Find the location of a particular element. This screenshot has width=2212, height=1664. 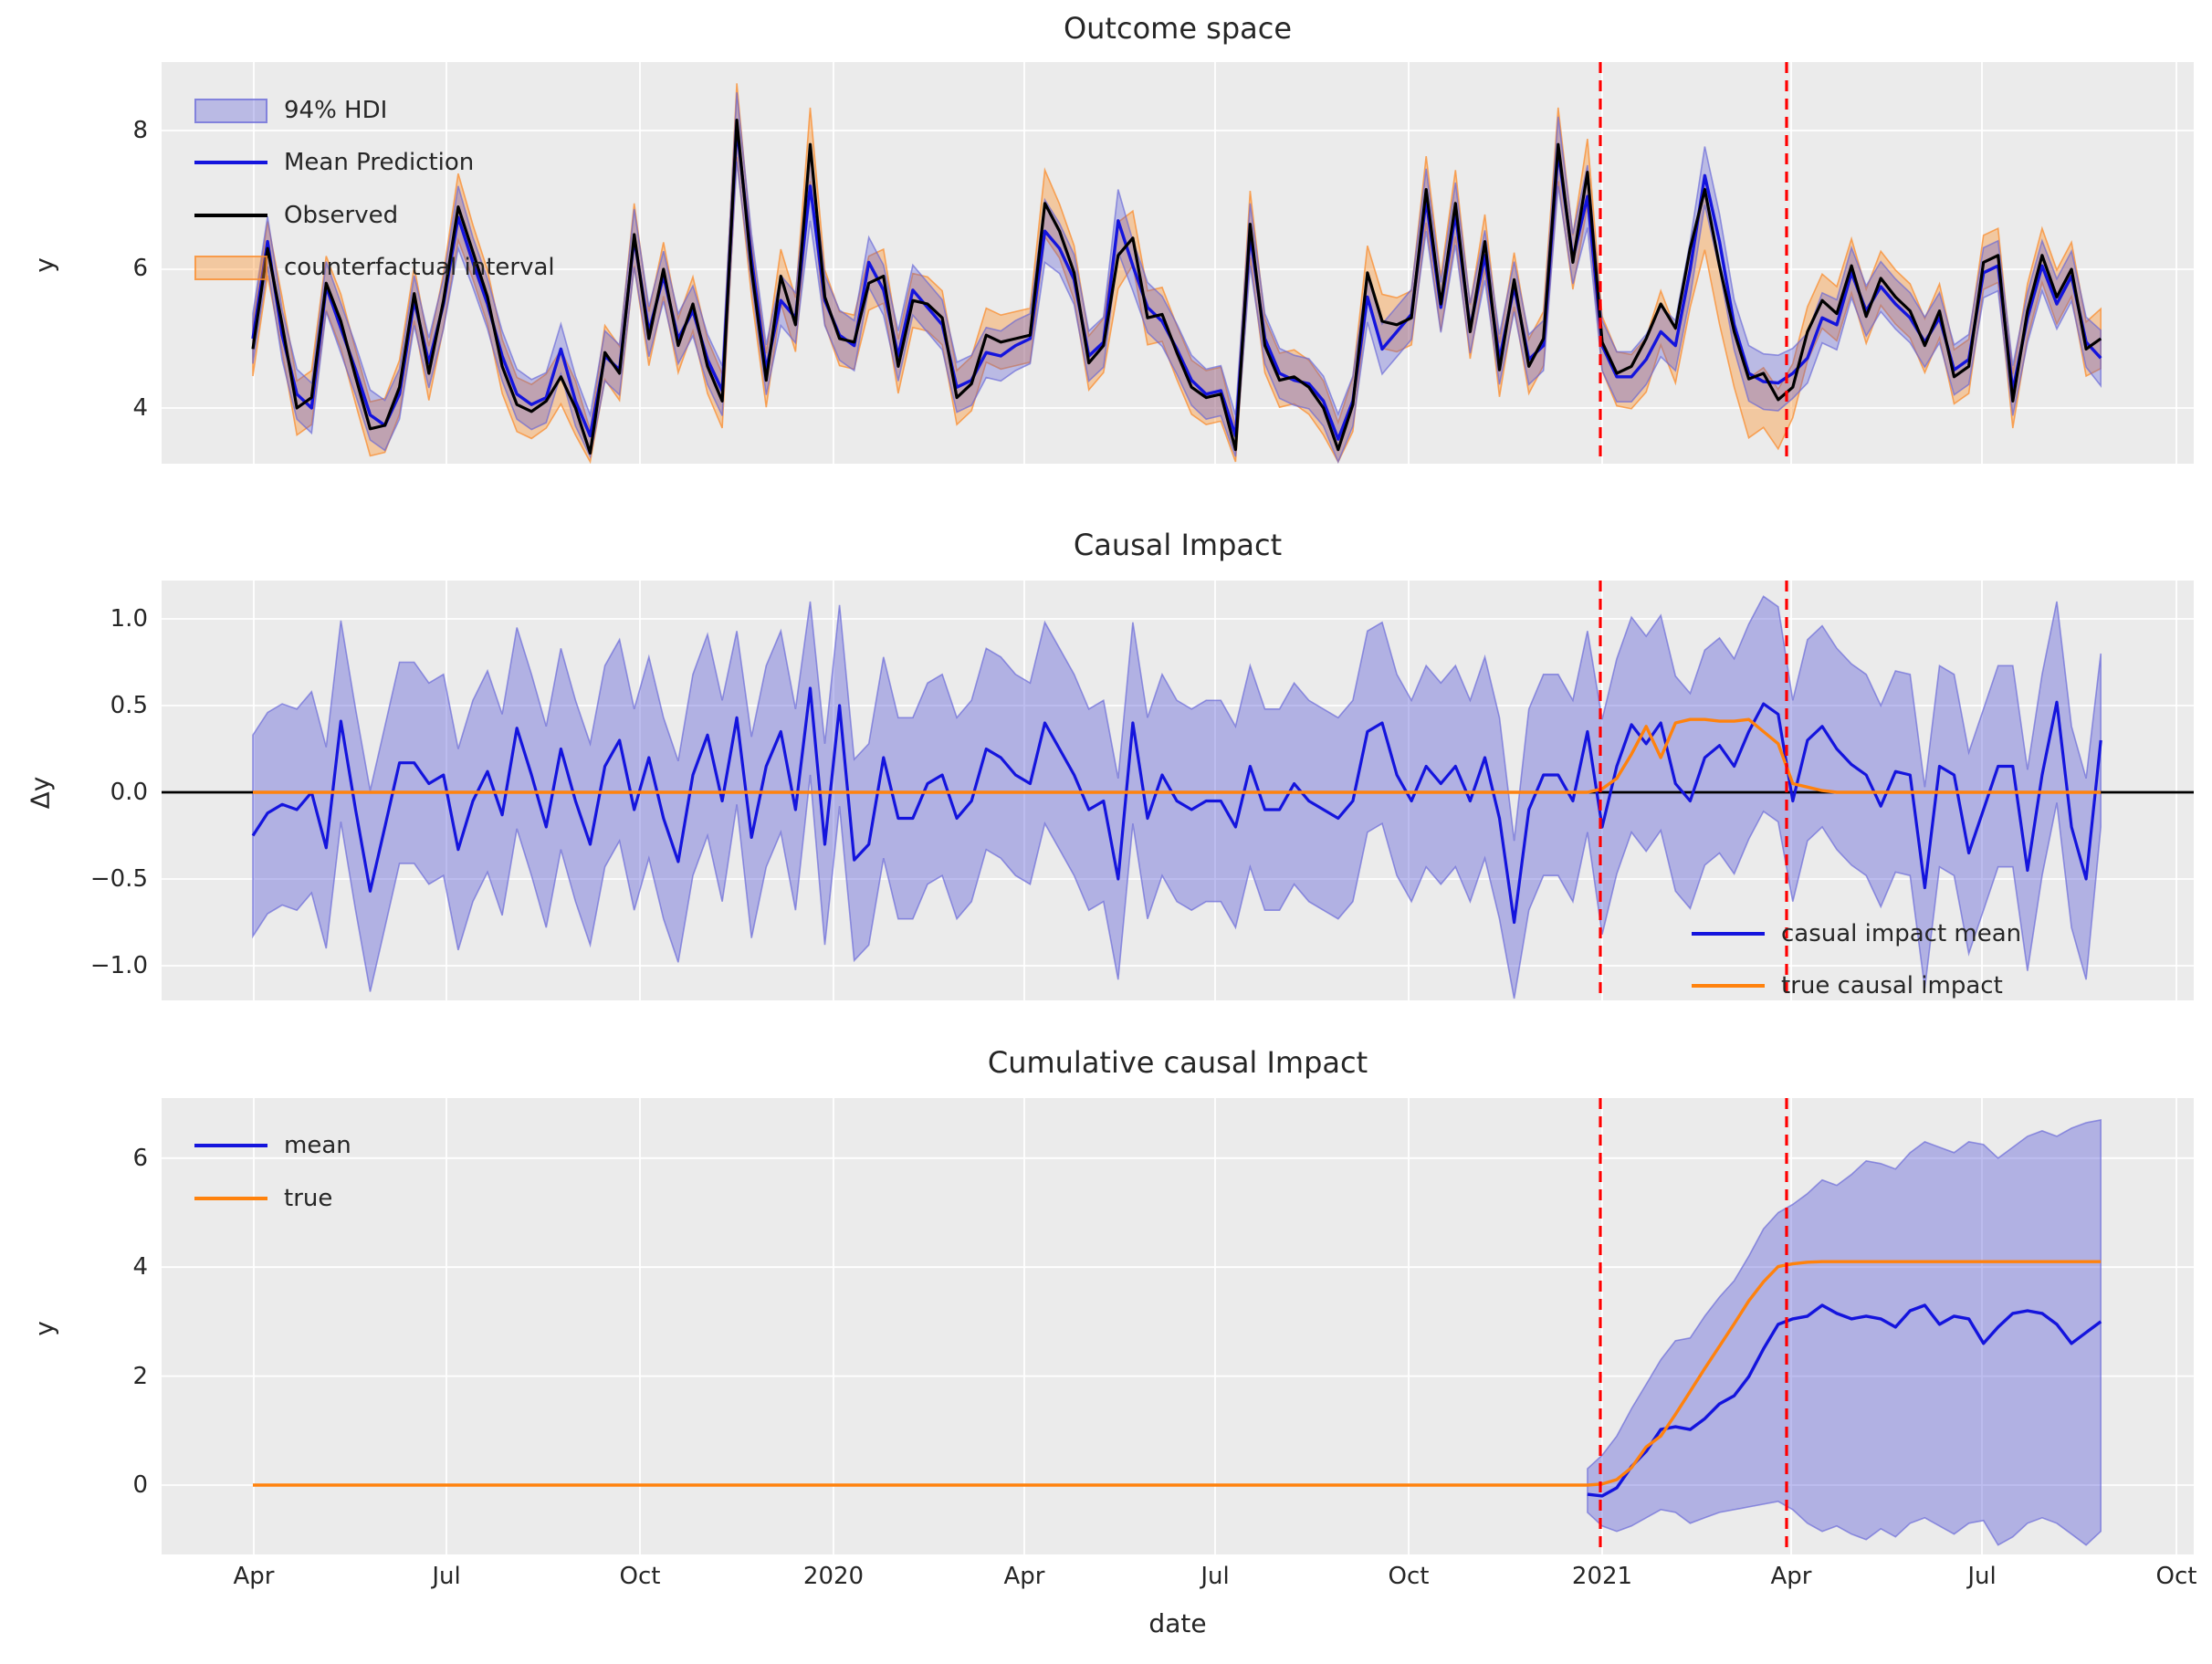

p3-ytick-2: 2 is located at coordinates (140, 1376).